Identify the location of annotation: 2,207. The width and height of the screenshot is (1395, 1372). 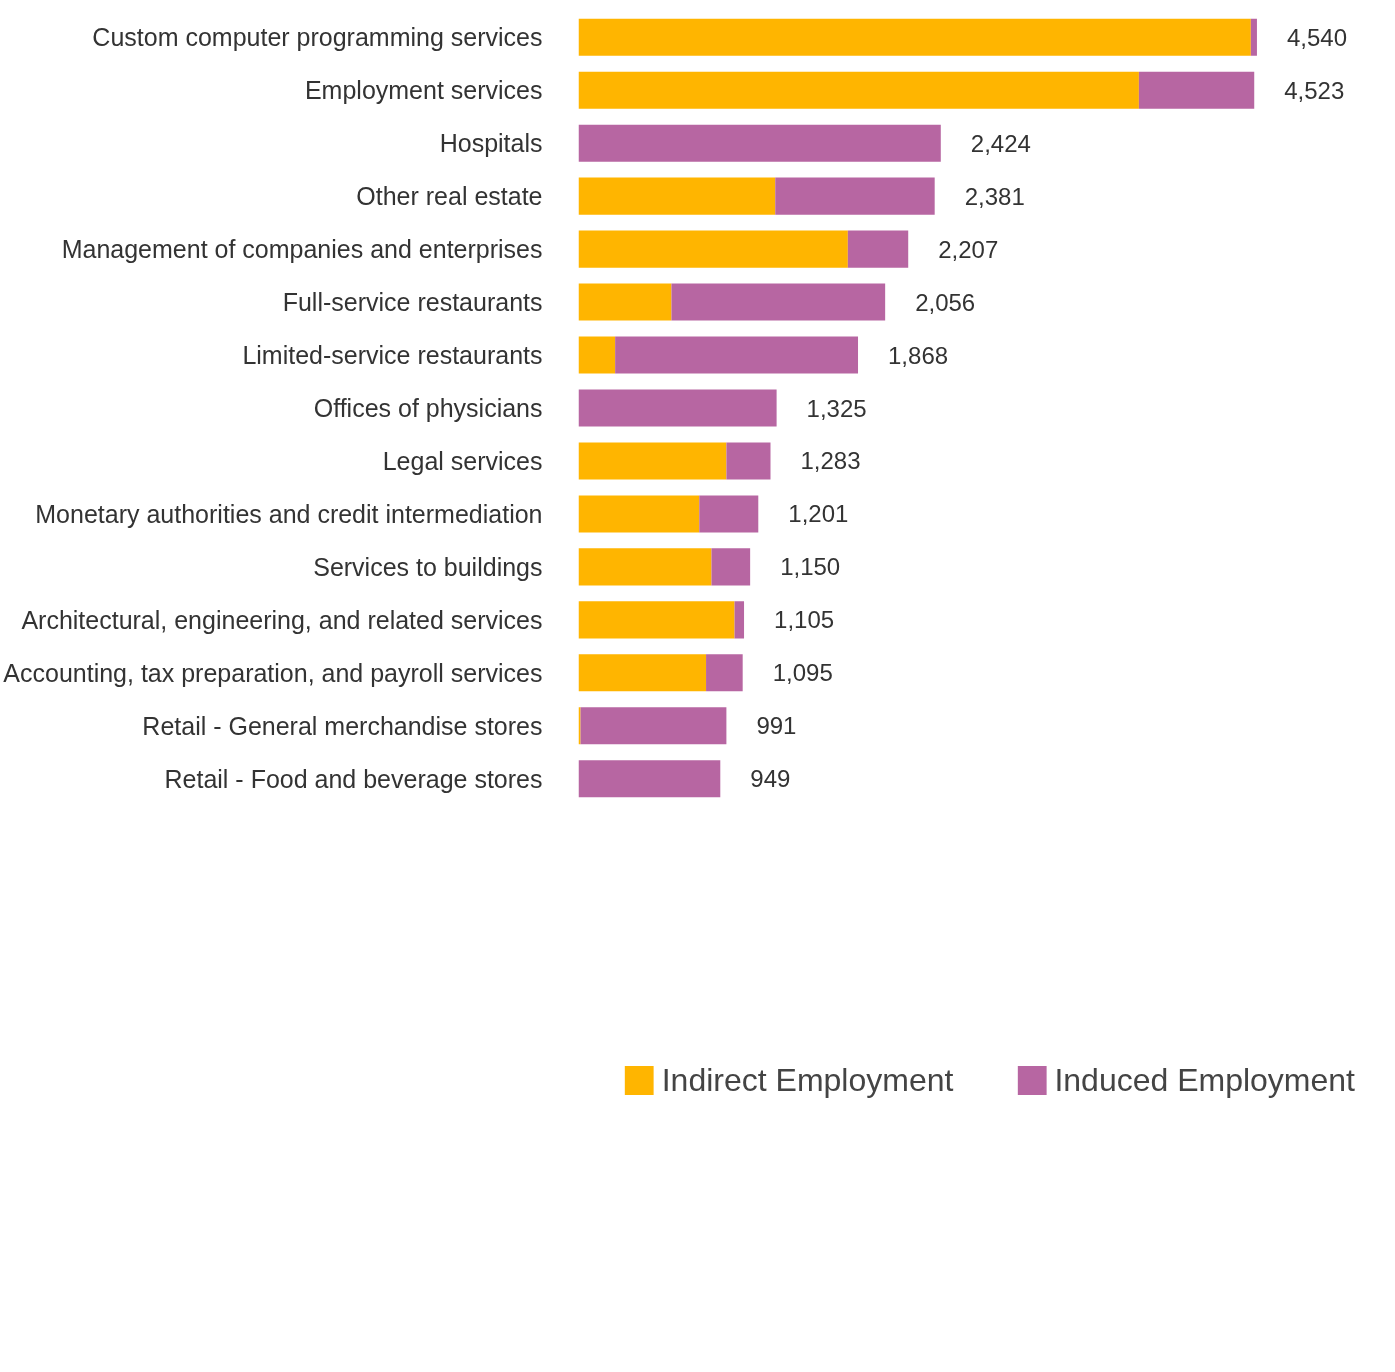
(968, 249).